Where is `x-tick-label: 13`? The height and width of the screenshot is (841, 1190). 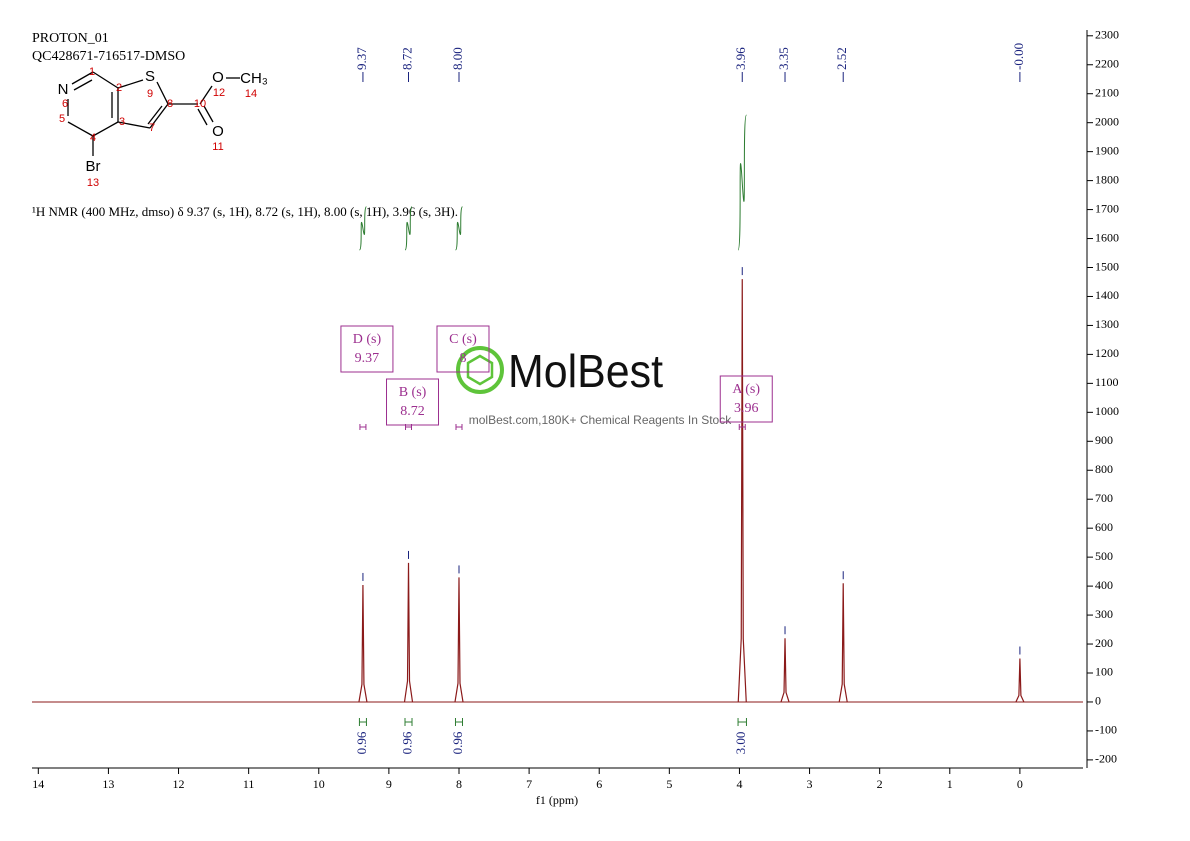
x-tick-label: 13 is located at coordinates (108, 784).